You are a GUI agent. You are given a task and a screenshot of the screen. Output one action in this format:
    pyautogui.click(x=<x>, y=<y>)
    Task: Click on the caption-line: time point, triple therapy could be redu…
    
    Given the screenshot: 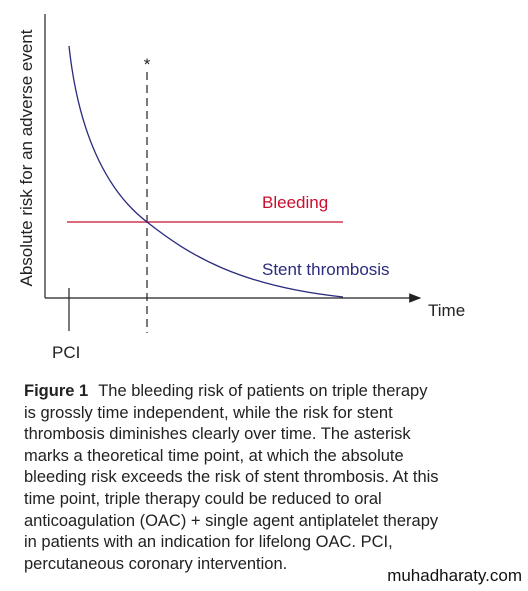 What is the action you would take?
    pyautogui.click(x=203, y=498)
    